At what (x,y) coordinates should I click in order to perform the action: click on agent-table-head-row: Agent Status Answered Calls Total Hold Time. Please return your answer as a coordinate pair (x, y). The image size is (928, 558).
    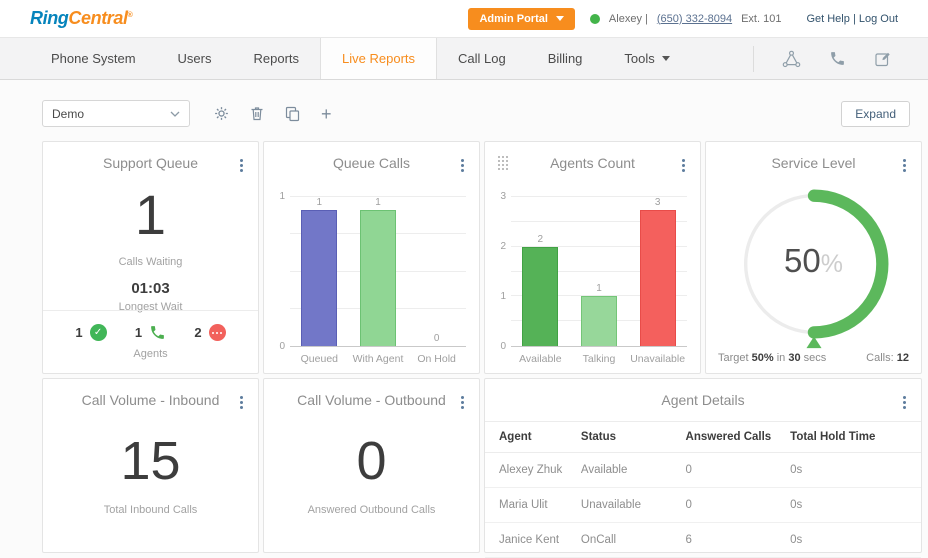
    Looking at the image, I should click on (703, 437).